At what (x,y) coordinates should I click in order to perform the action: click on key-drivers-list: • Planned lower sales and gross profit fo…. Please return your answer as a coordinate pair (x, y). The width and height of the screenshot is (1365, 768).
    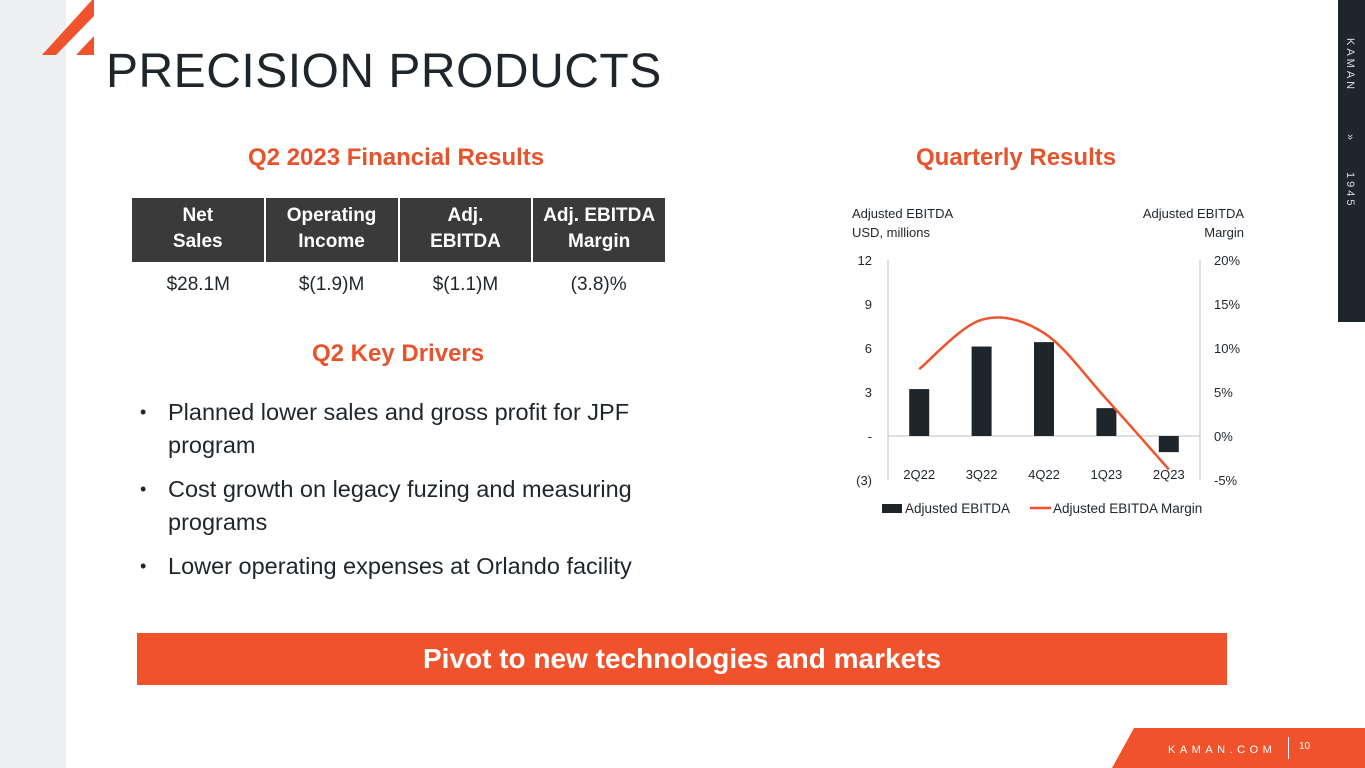
    Looking at the image, I should click on (420, 495).